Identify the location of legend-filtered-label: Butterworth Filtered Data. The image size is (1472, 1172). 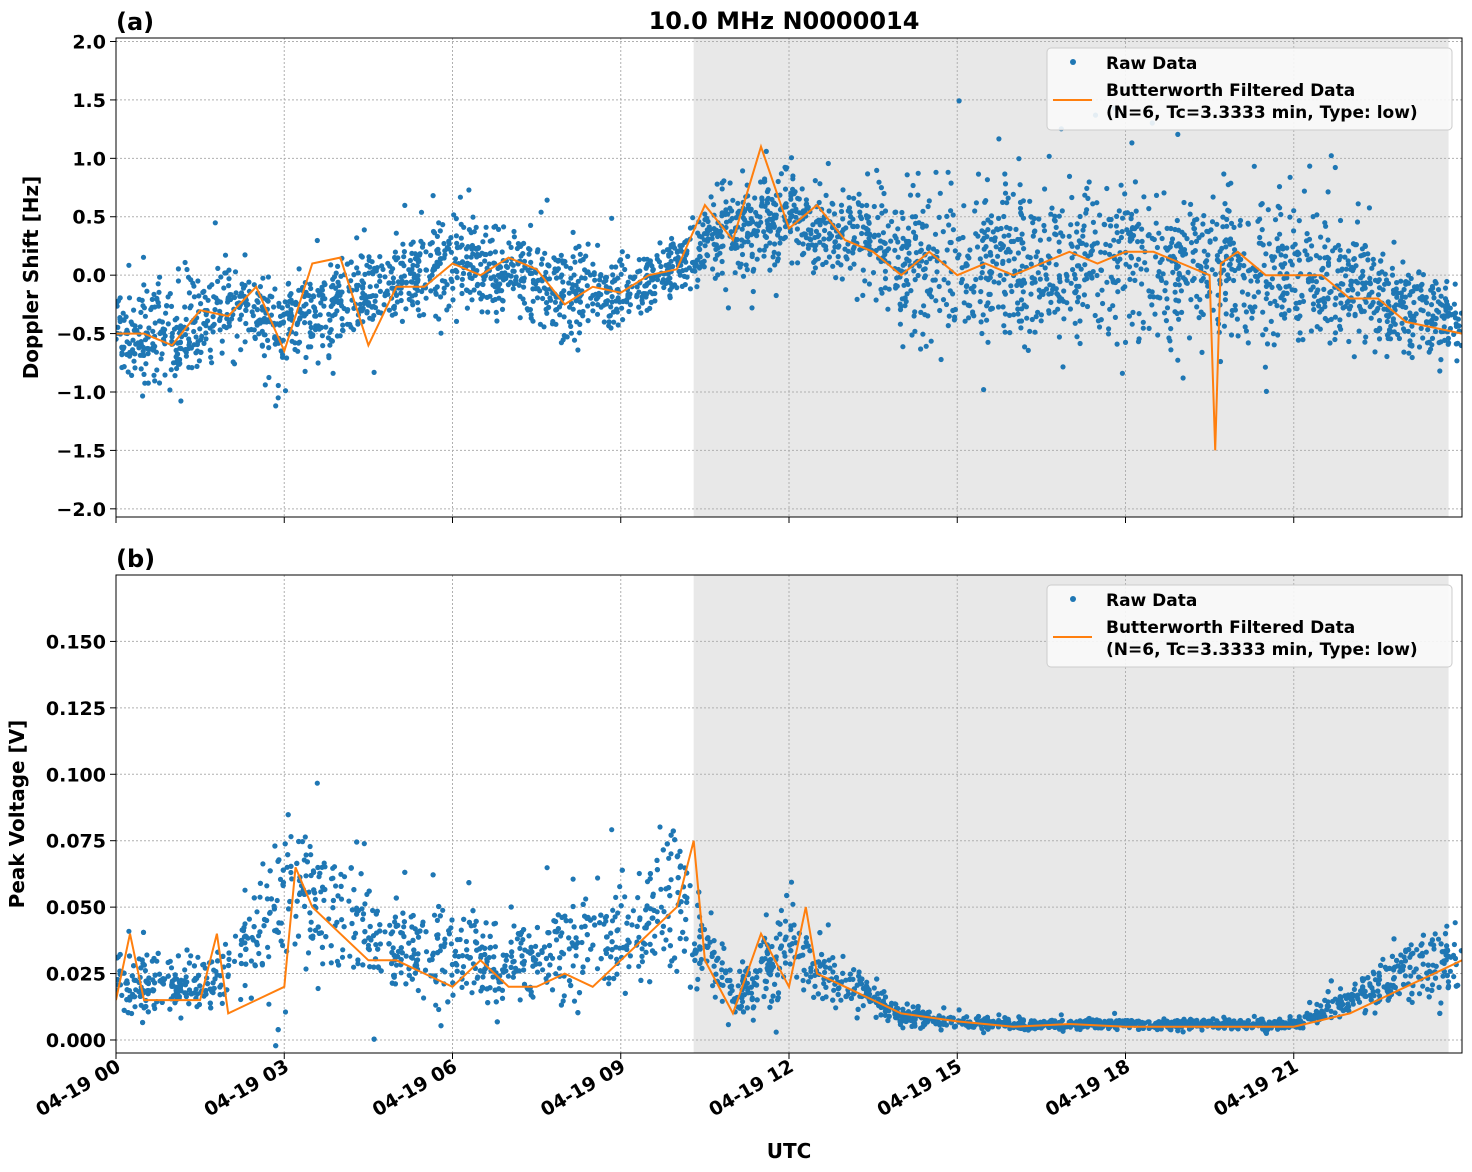
(1230, 91).